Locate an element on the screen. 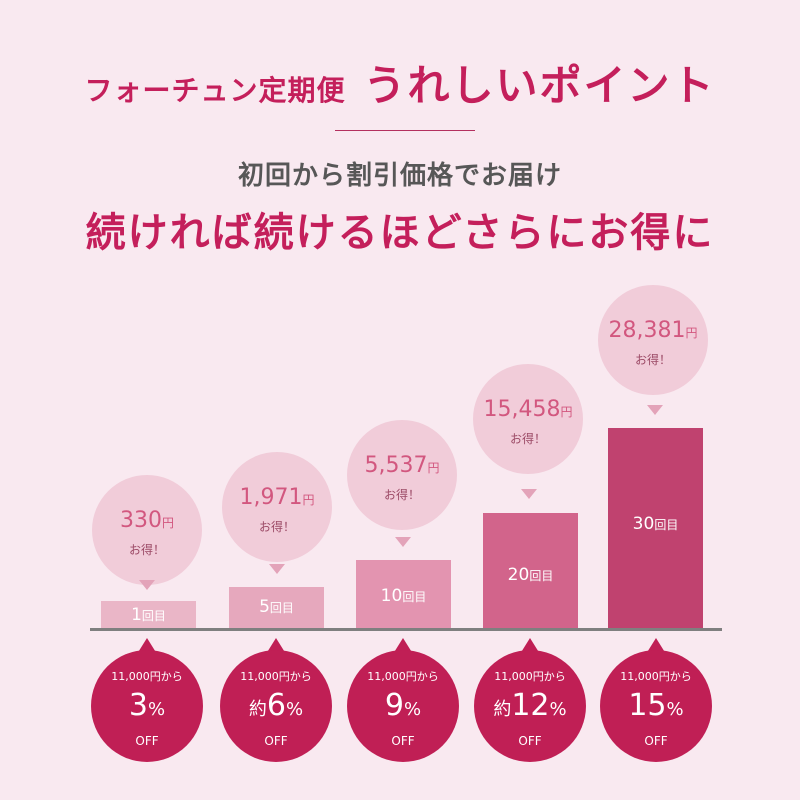  title-divider is located at coordinates (405, 130).